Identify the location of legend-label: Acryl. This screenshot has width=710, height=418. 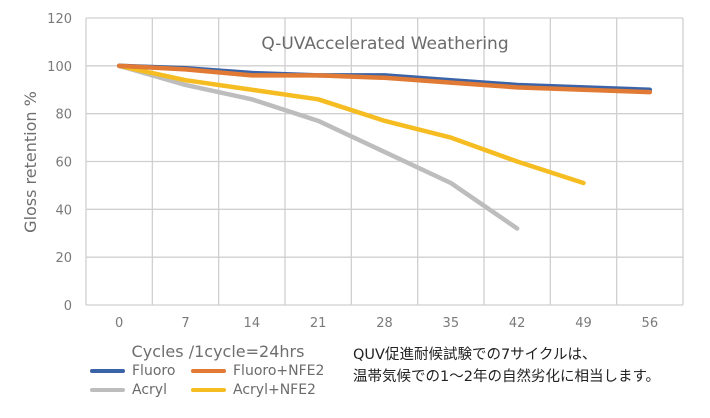
(149, 390).